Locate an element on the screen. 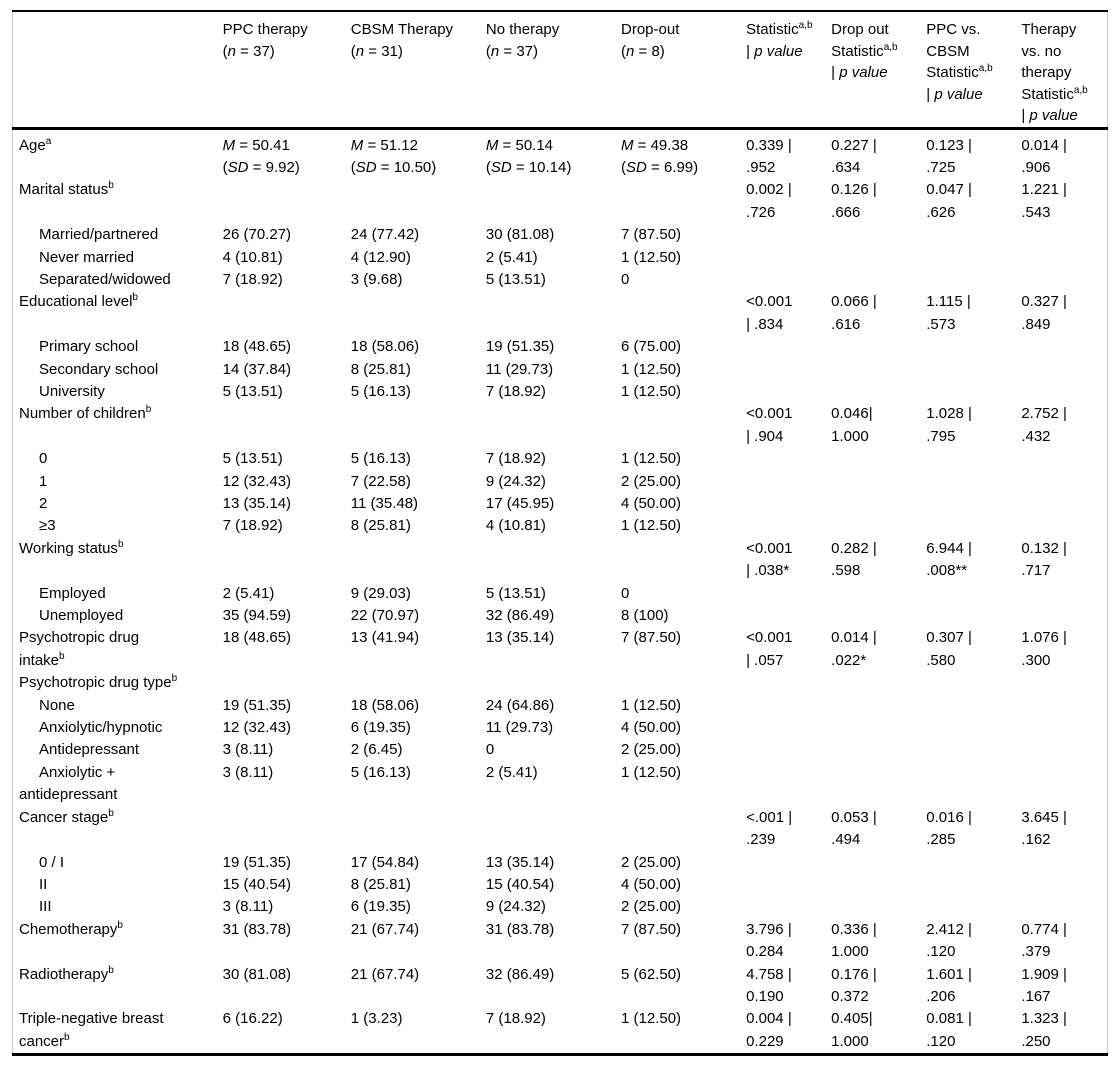 The width and height of the screenshot is (1118, 1067). statistic-cell: 0.047 | .626 is located at coordinates (949, 201).